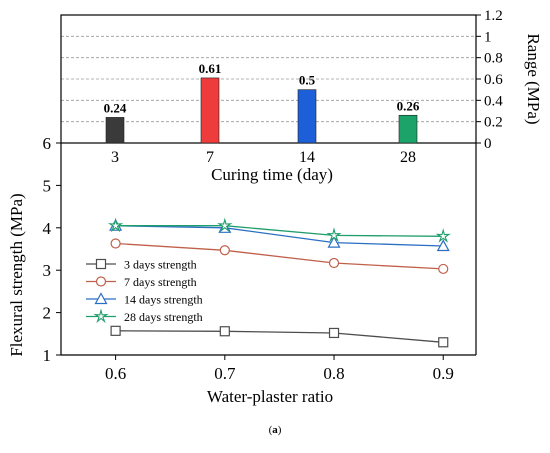  I want to click on line-y-tick-label: 3, so click(47, 270).